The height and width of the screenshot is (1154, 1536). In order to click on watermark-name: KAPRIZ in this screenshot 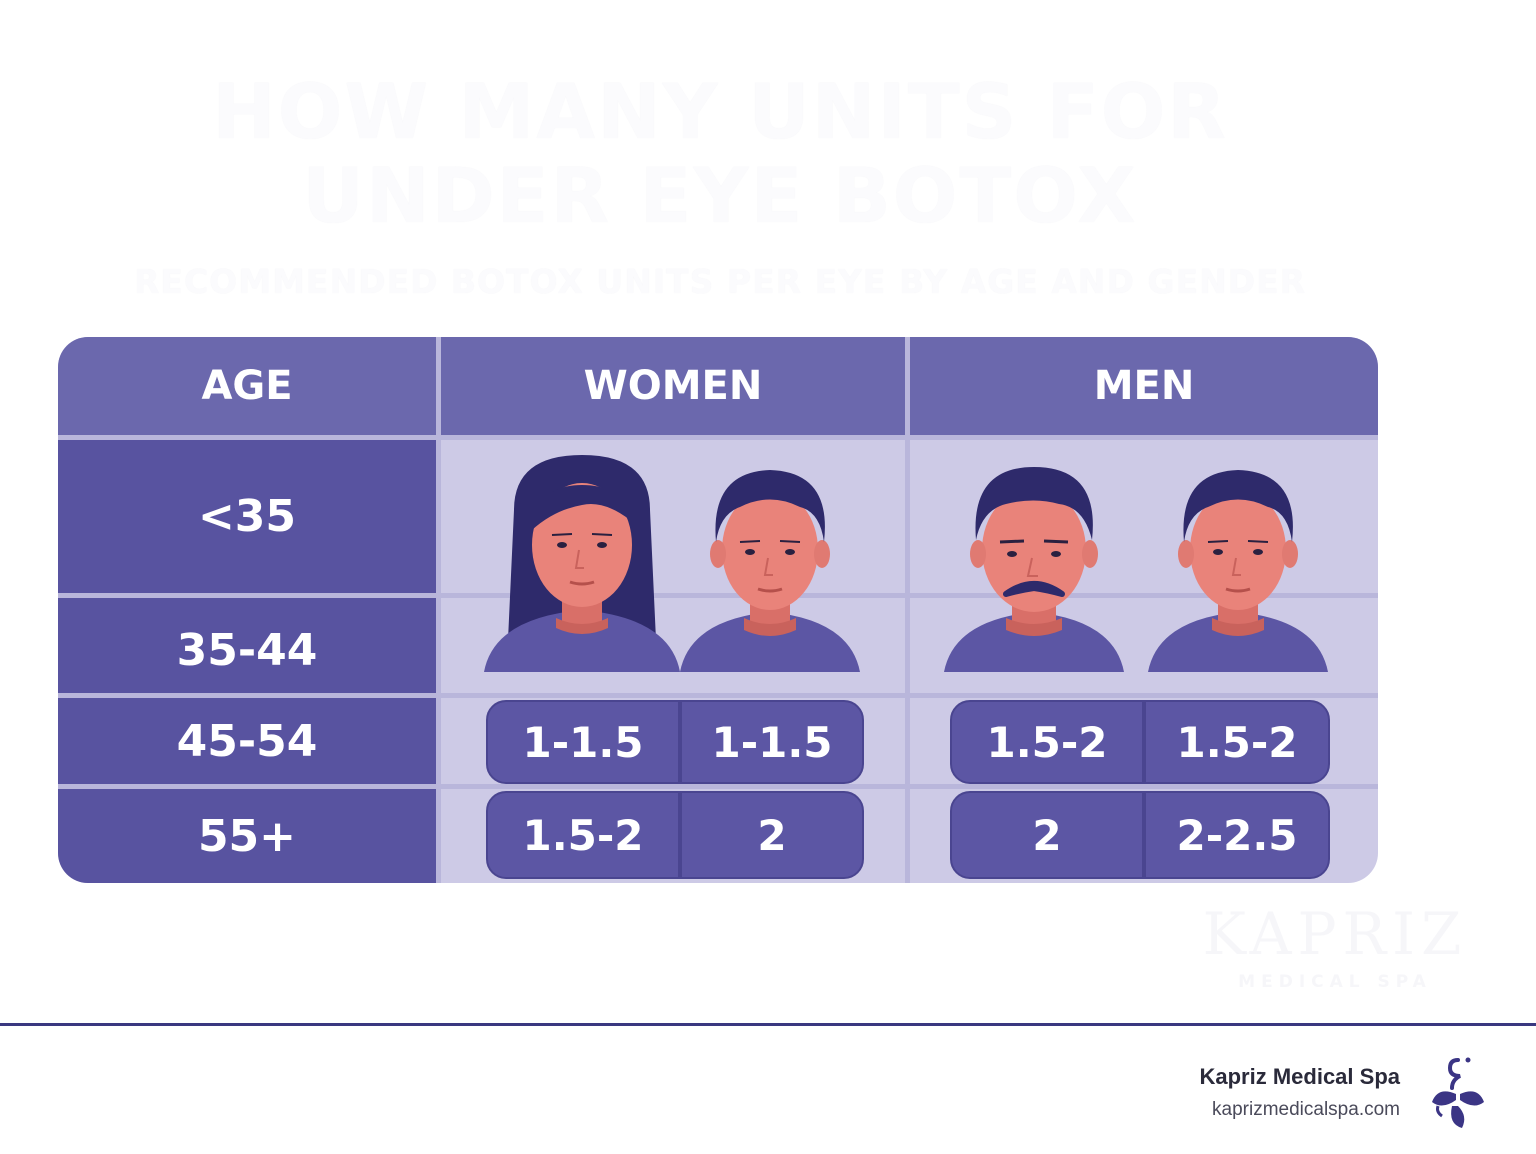, I will do `click(1335, 934)`.